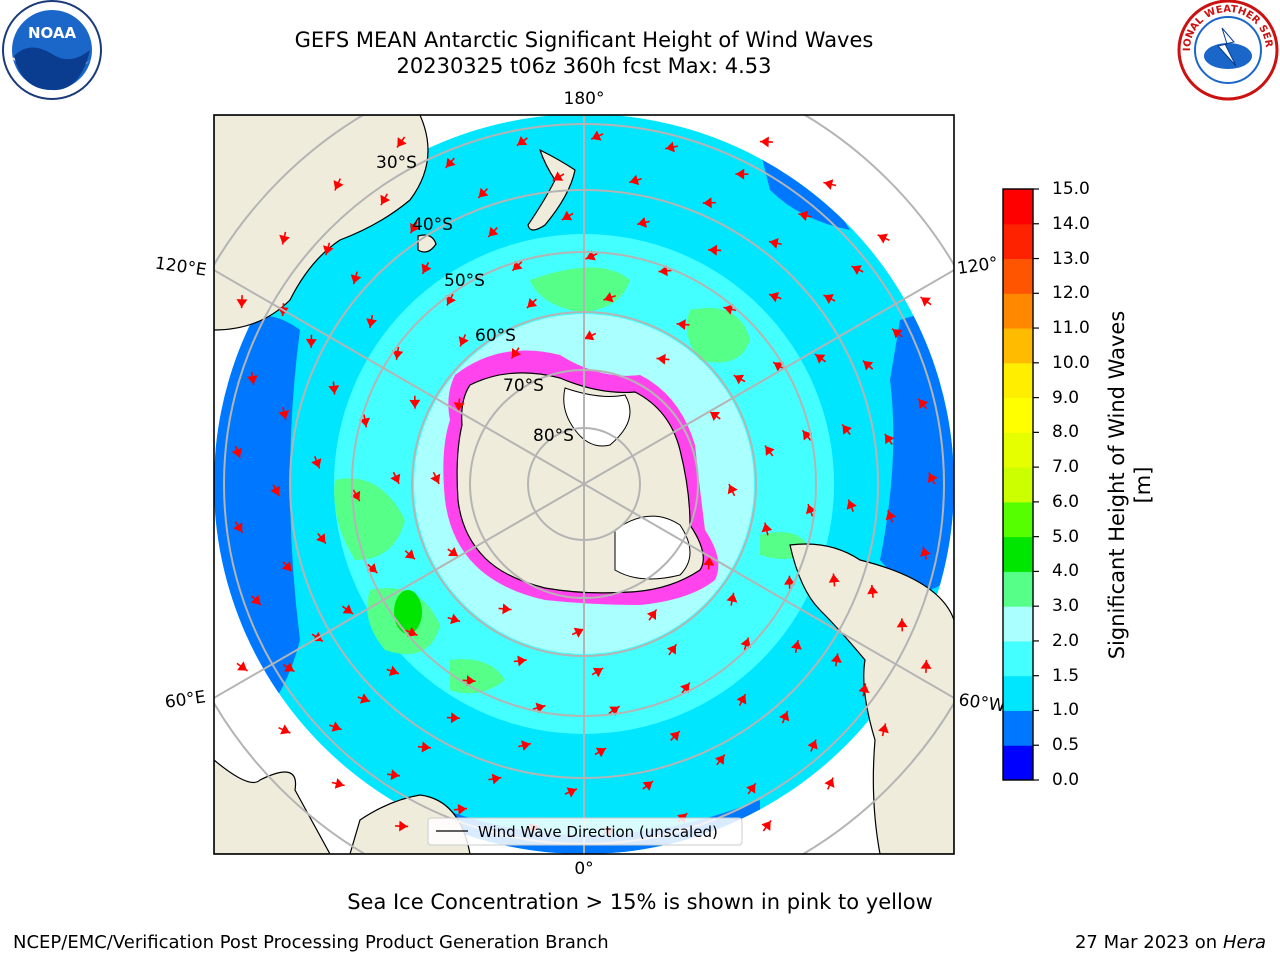  I want to click on noaa-logo-text: NOAA, so click(52, 33).